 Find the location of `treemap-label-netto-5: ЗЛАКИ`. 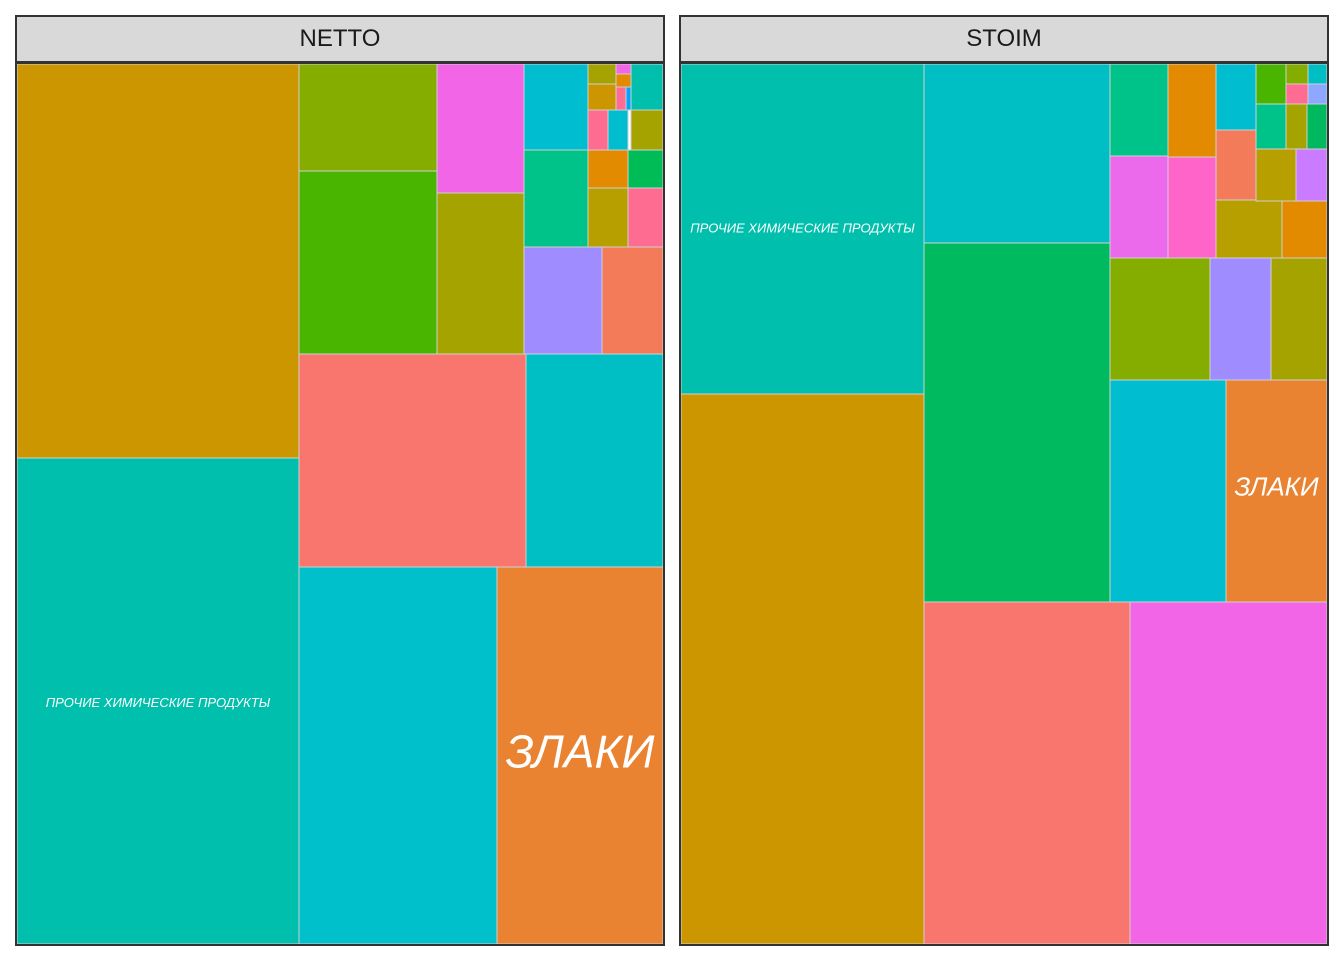

treemap-label-netto-5: ЗЛАКИ is located at coordinates (580, 752).